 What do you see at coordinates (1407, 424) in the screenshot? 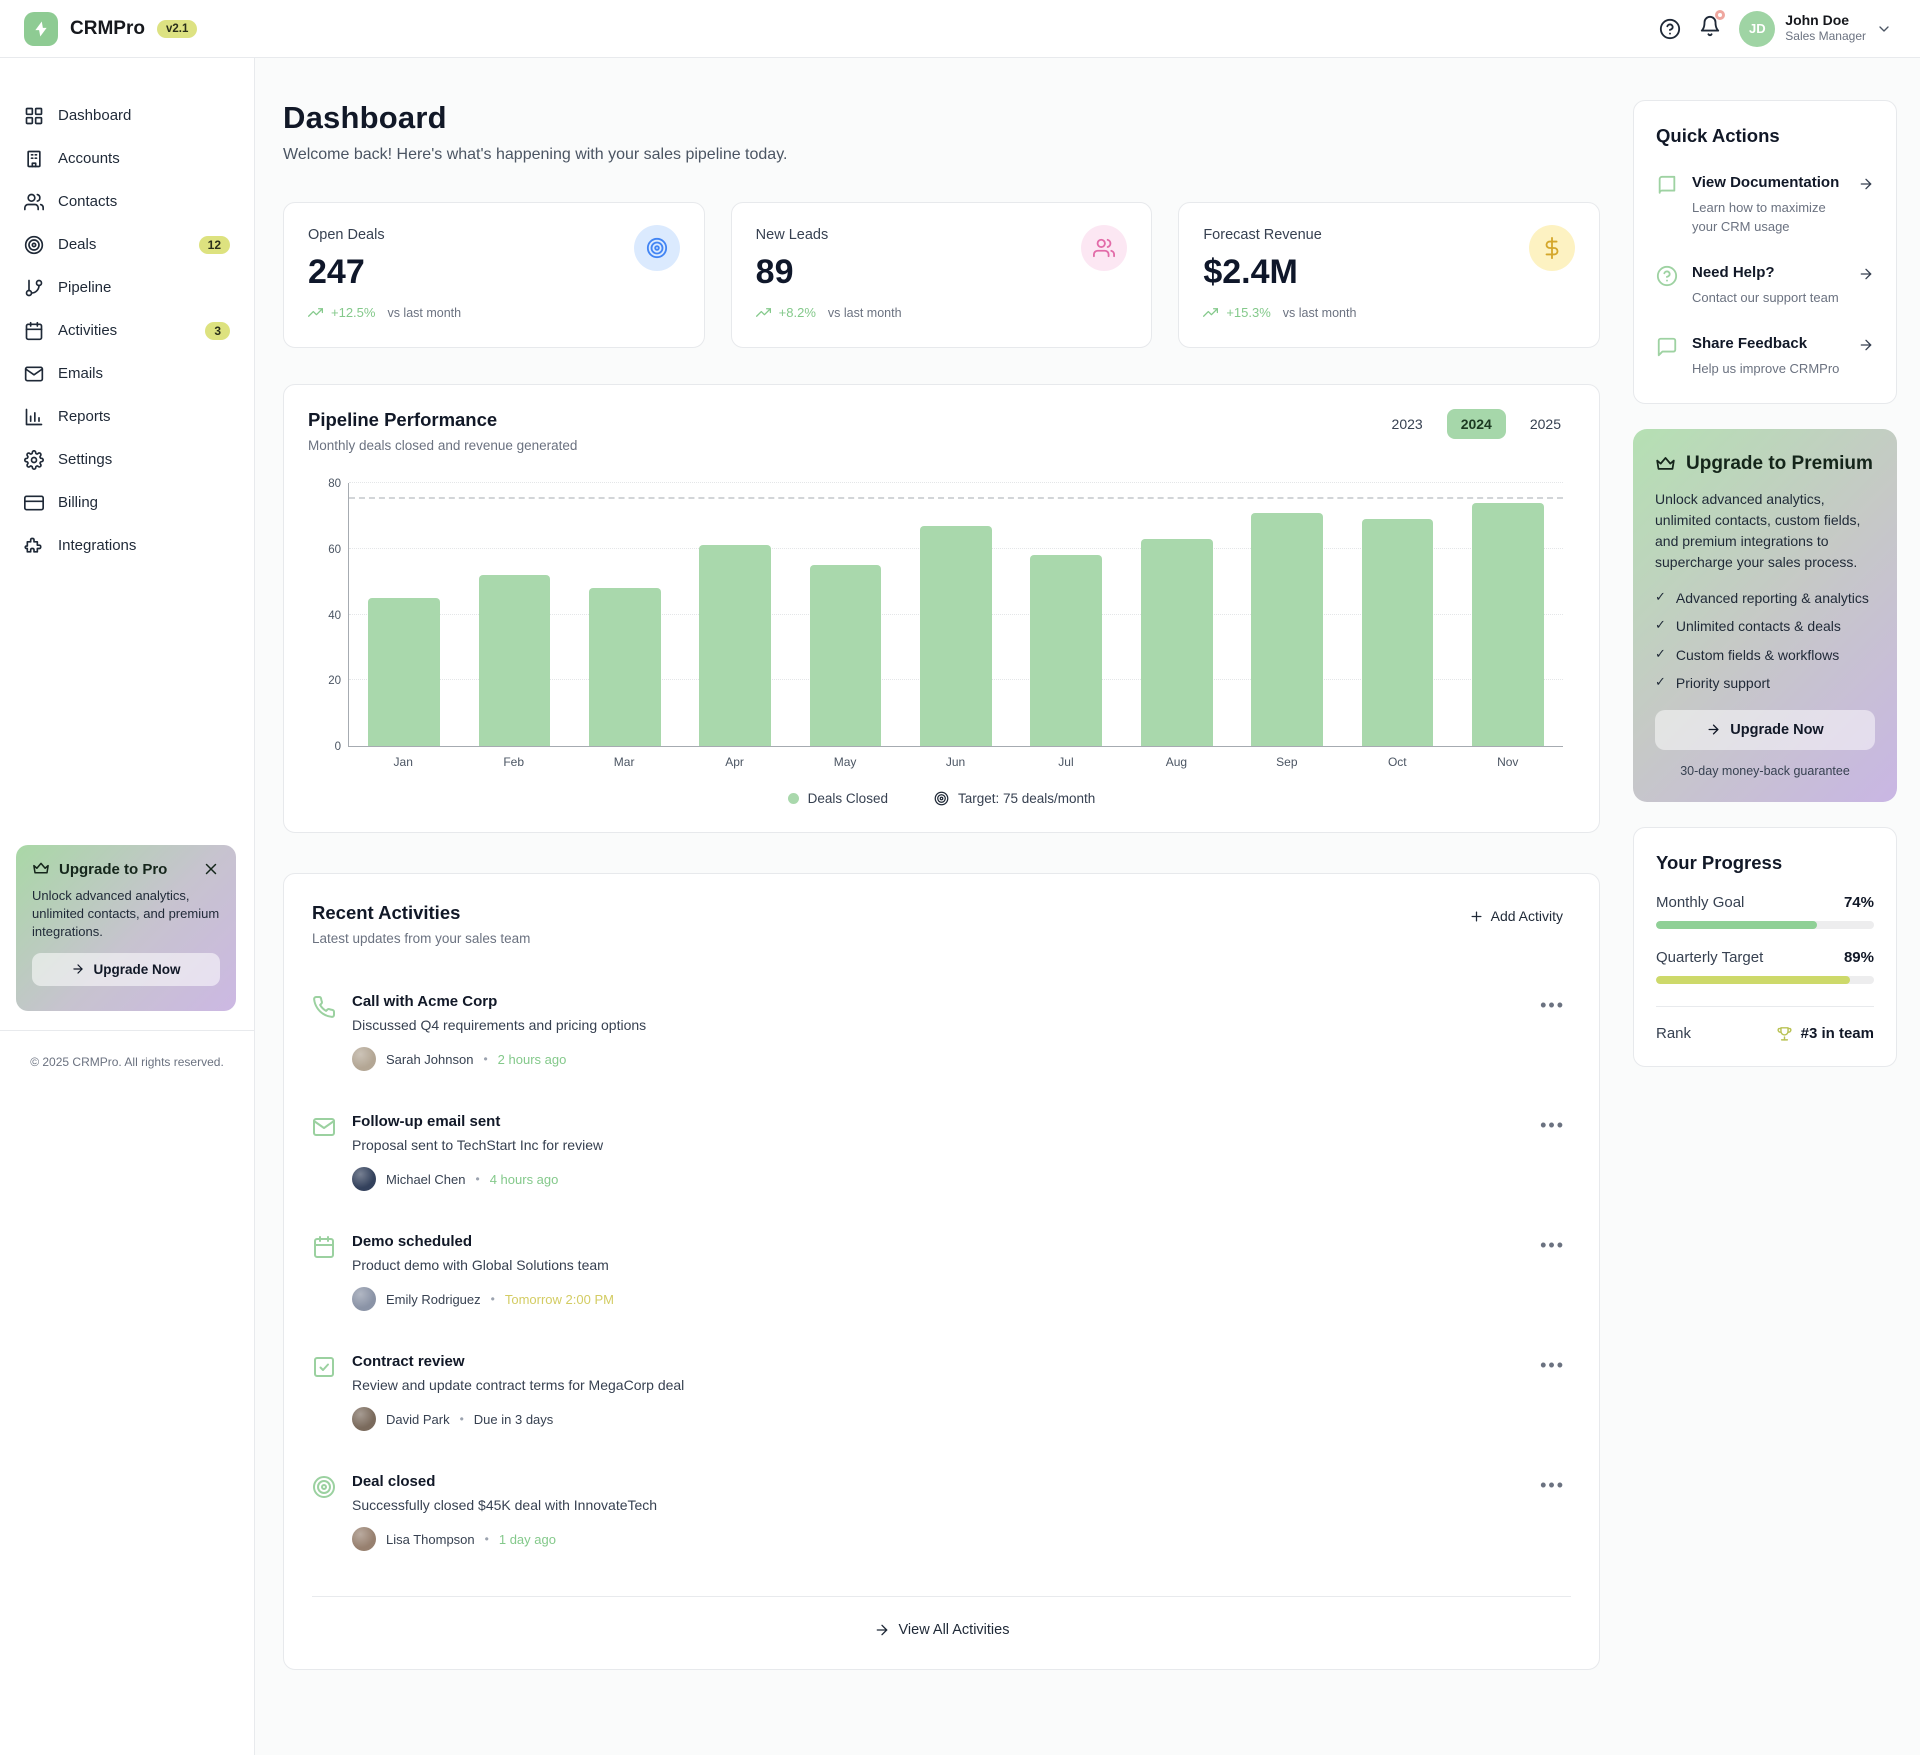
I see `year-tab-2023: 2023` at bounding box center [1407, 424].